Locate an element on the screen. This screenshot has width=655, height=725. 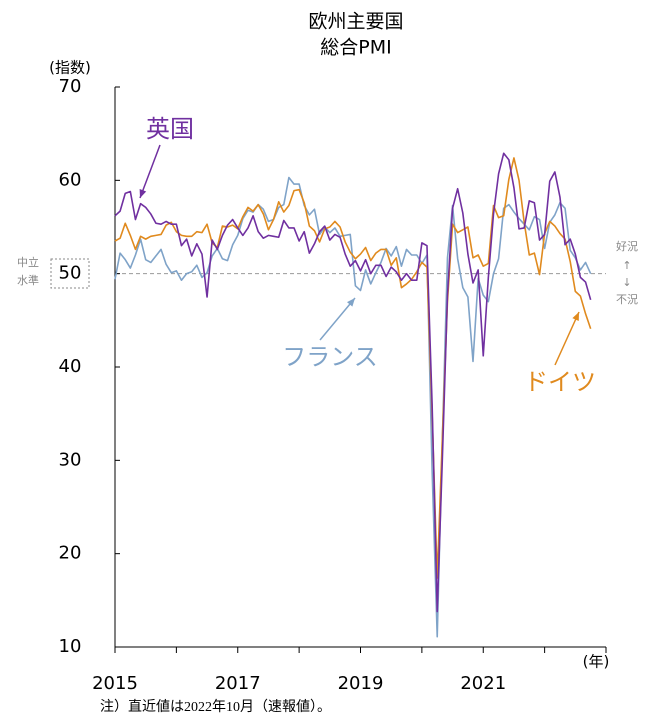
series-label: フランス is located at coordinates (330, 357).